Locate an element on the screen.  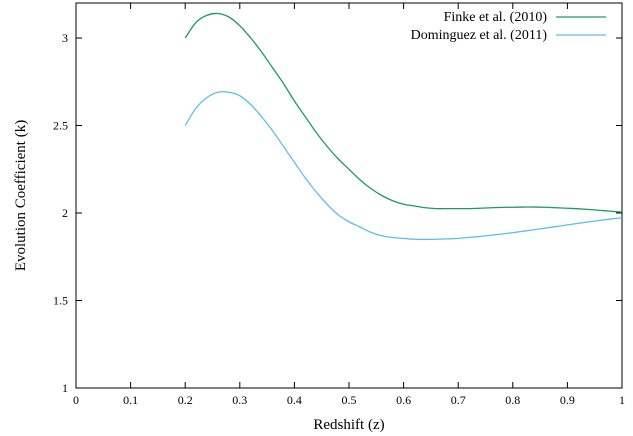
x-tick-label: 0.1 is located at coordinates (130, 400).